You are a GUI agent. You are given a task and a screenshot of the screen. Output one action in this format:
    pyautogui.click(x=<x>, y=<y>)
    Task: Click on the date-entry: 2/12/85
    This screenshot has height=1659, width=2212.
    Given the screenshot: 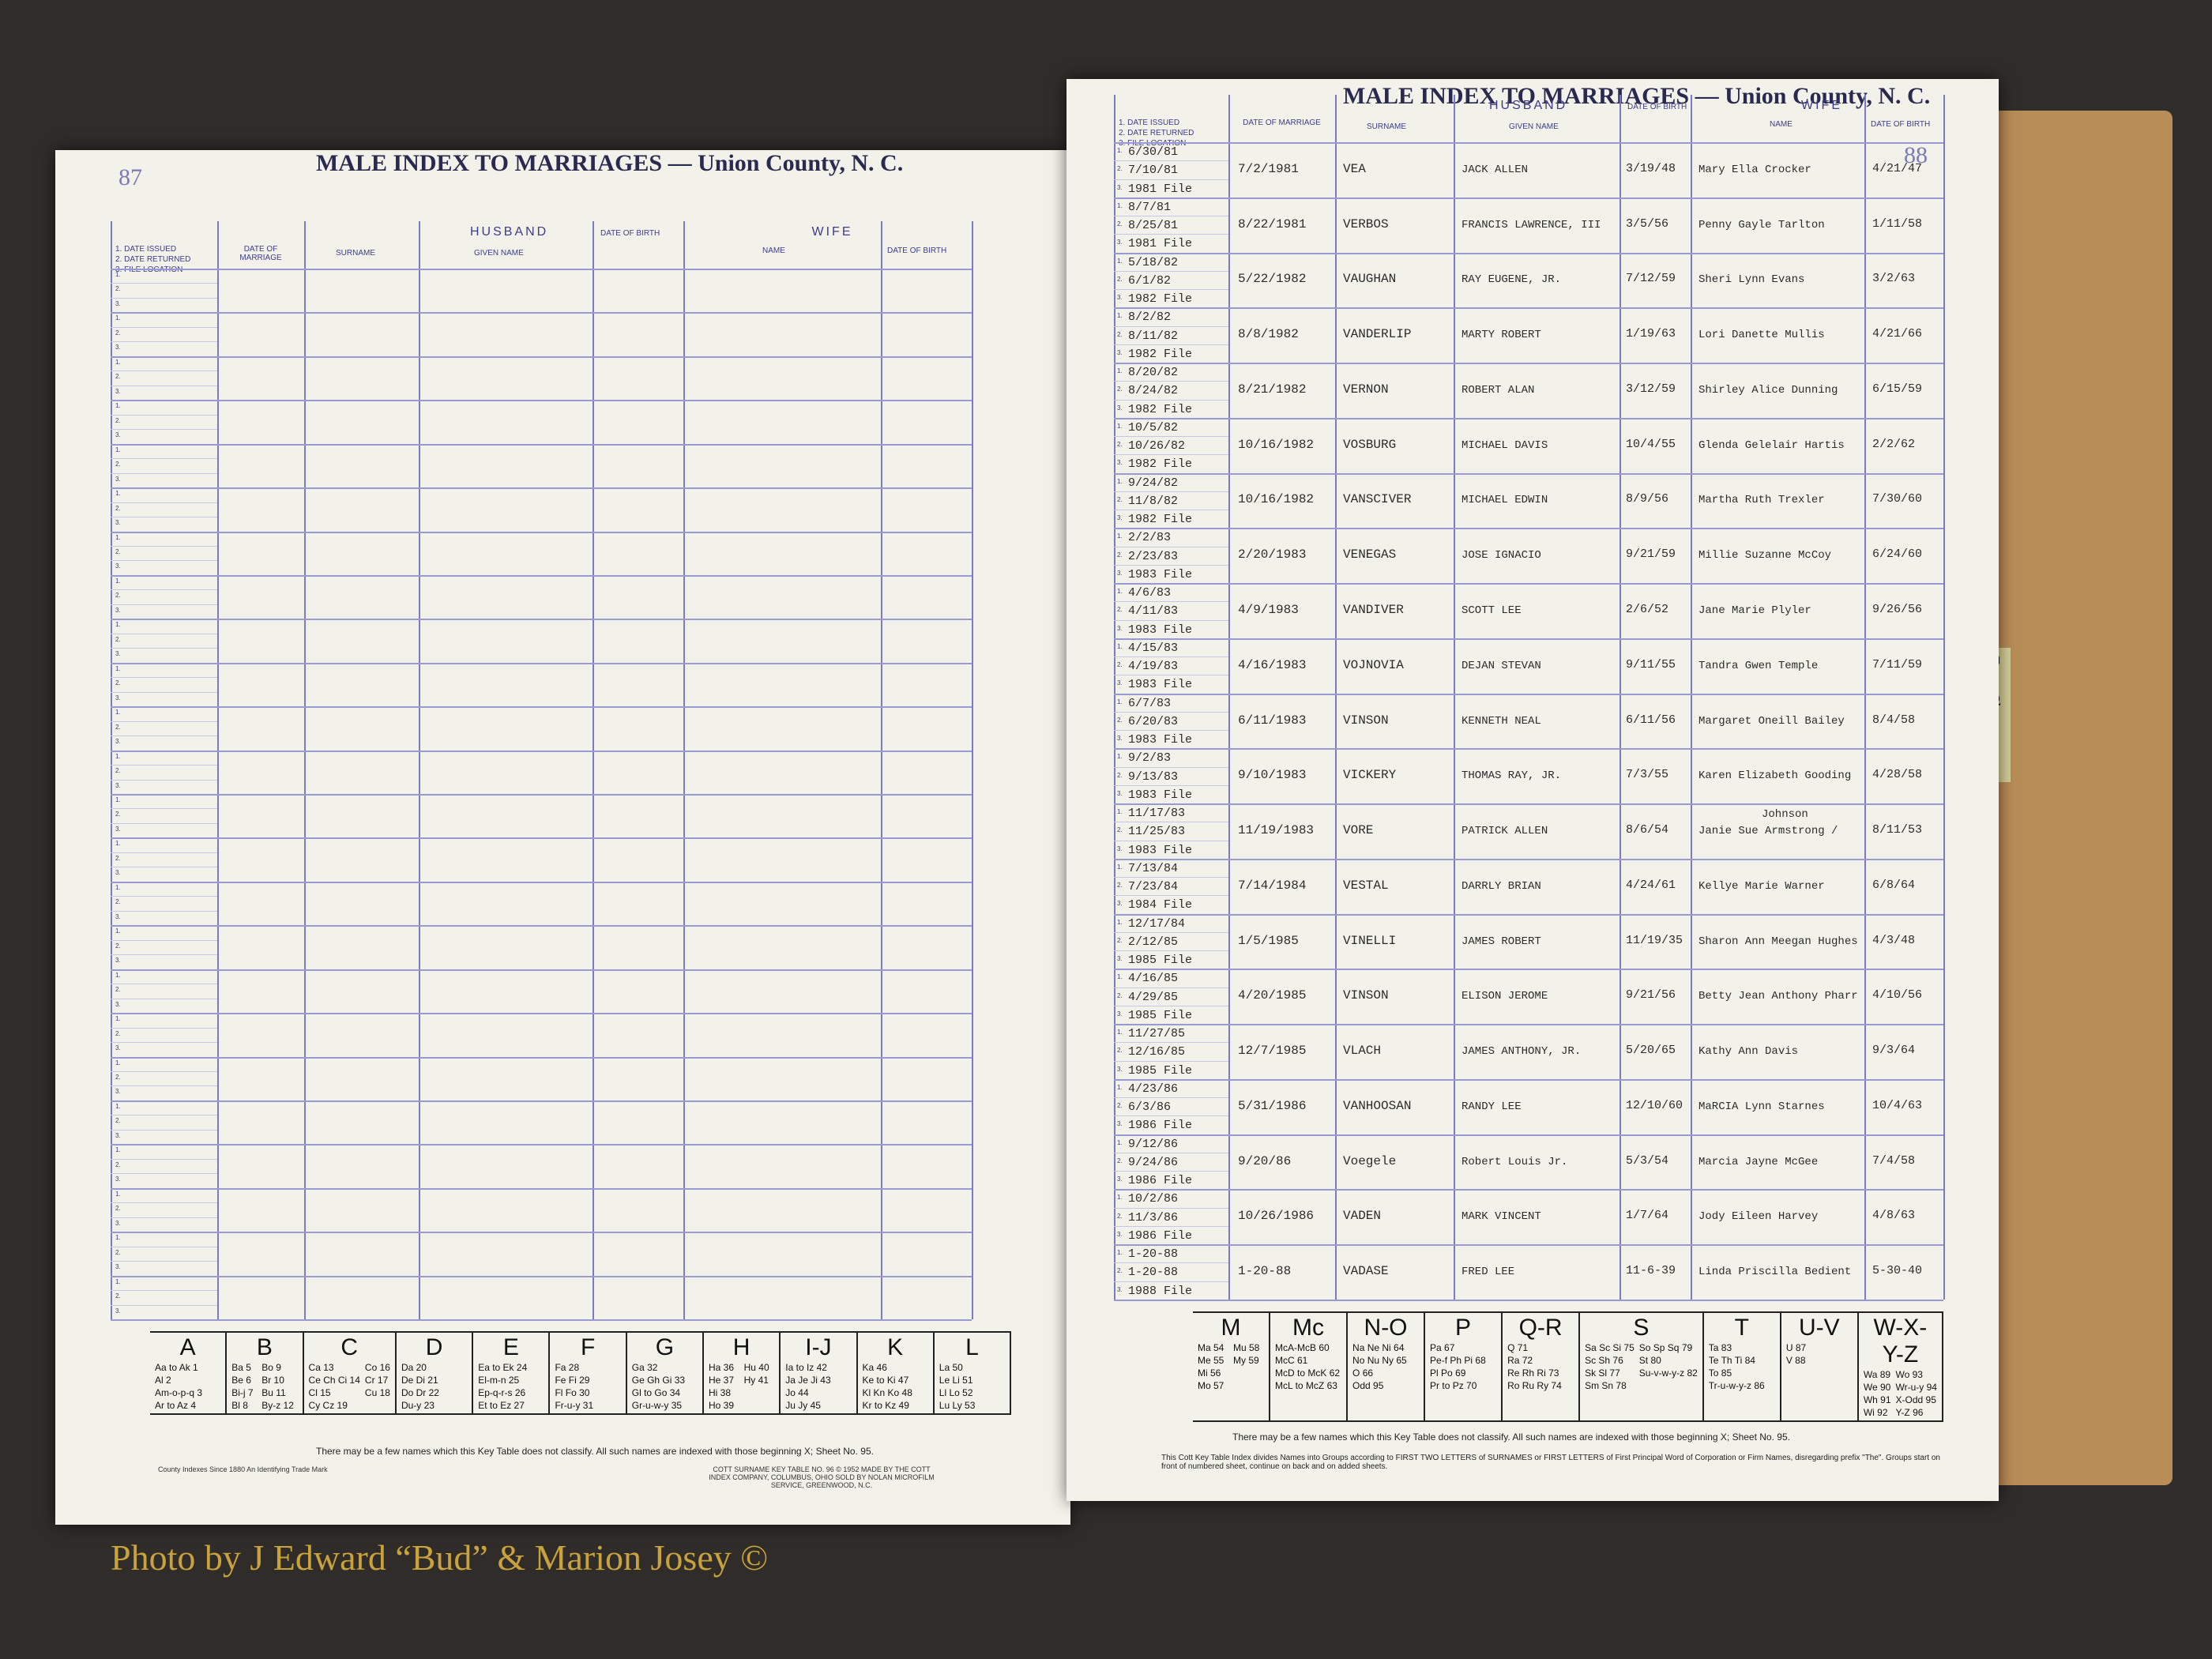 What is the action you would take?
    pyautogui.click(x=1153, y=942)
    